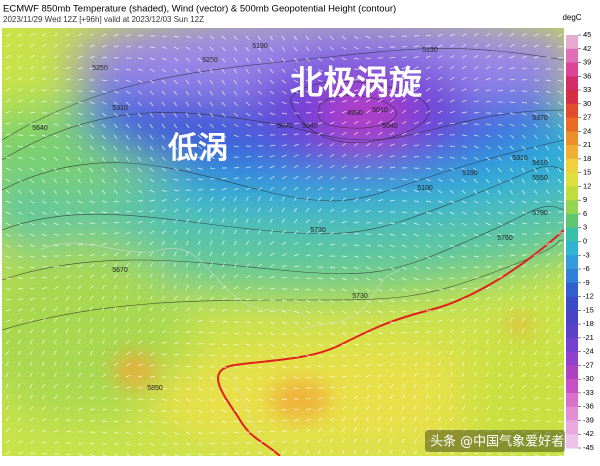 The width and height of the screenshot is (600, 466). Describe the element at coordinates (585, 199) in the screenshot. I see `colorbar-label: 9` at that location.